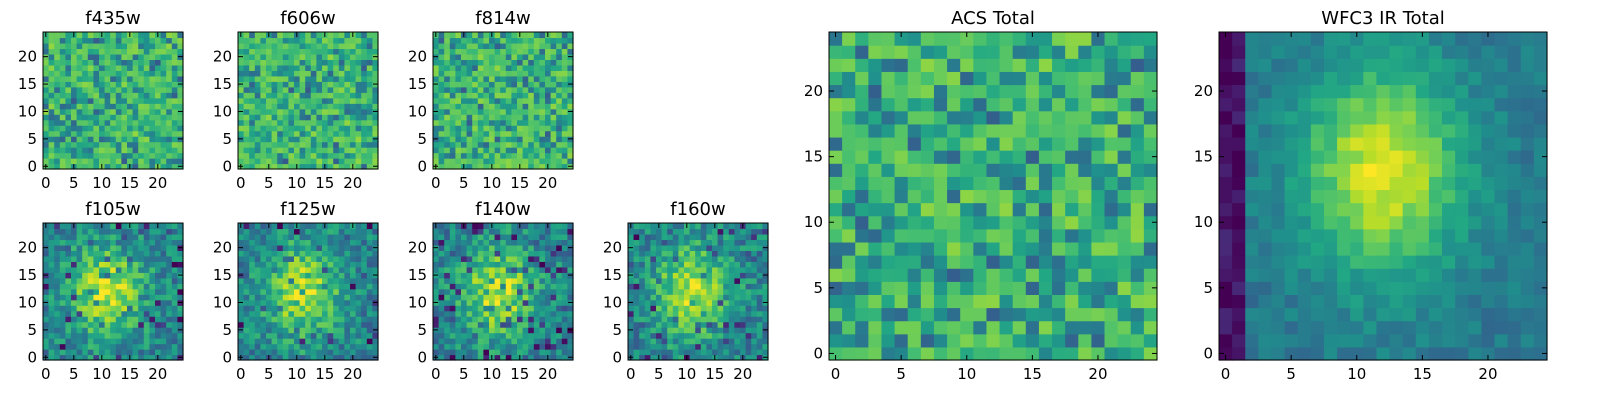  Describe the element at coordinates (417, 302) in the screenshot. I see `y-tick-label: 10` at that location.